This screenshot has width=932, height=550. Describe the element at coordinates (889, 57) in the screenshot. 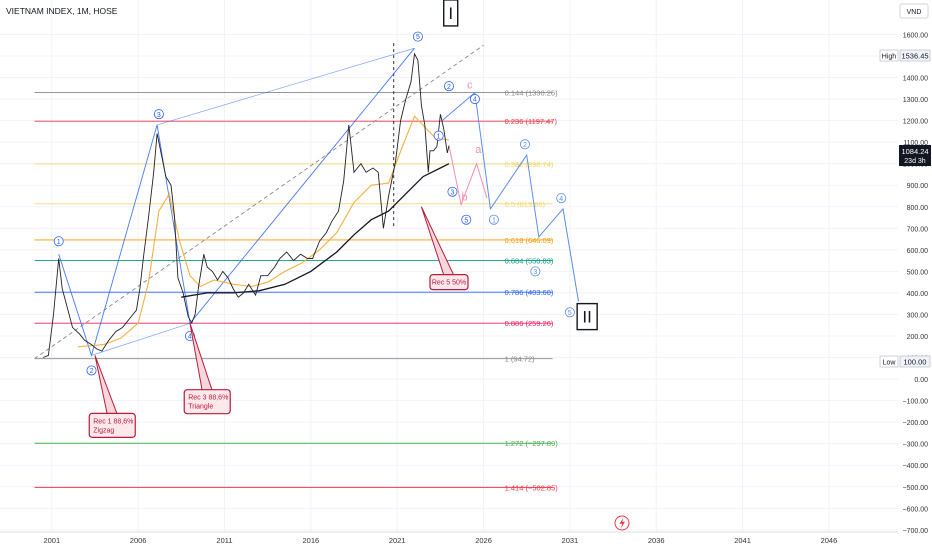

I see `high-badge-label: High` at that location.